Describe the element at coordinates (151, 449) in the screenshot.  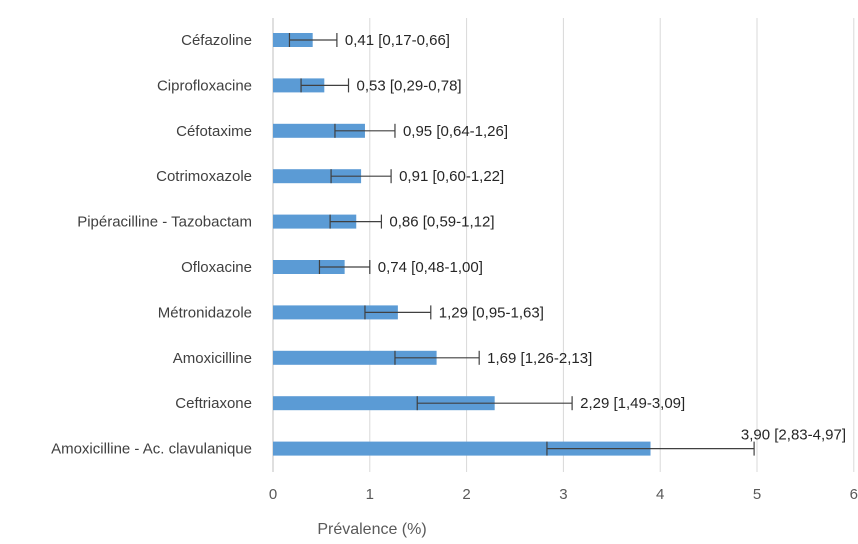
I see `category-label: Amoxicilline - Ac. clavulanique` at that location.